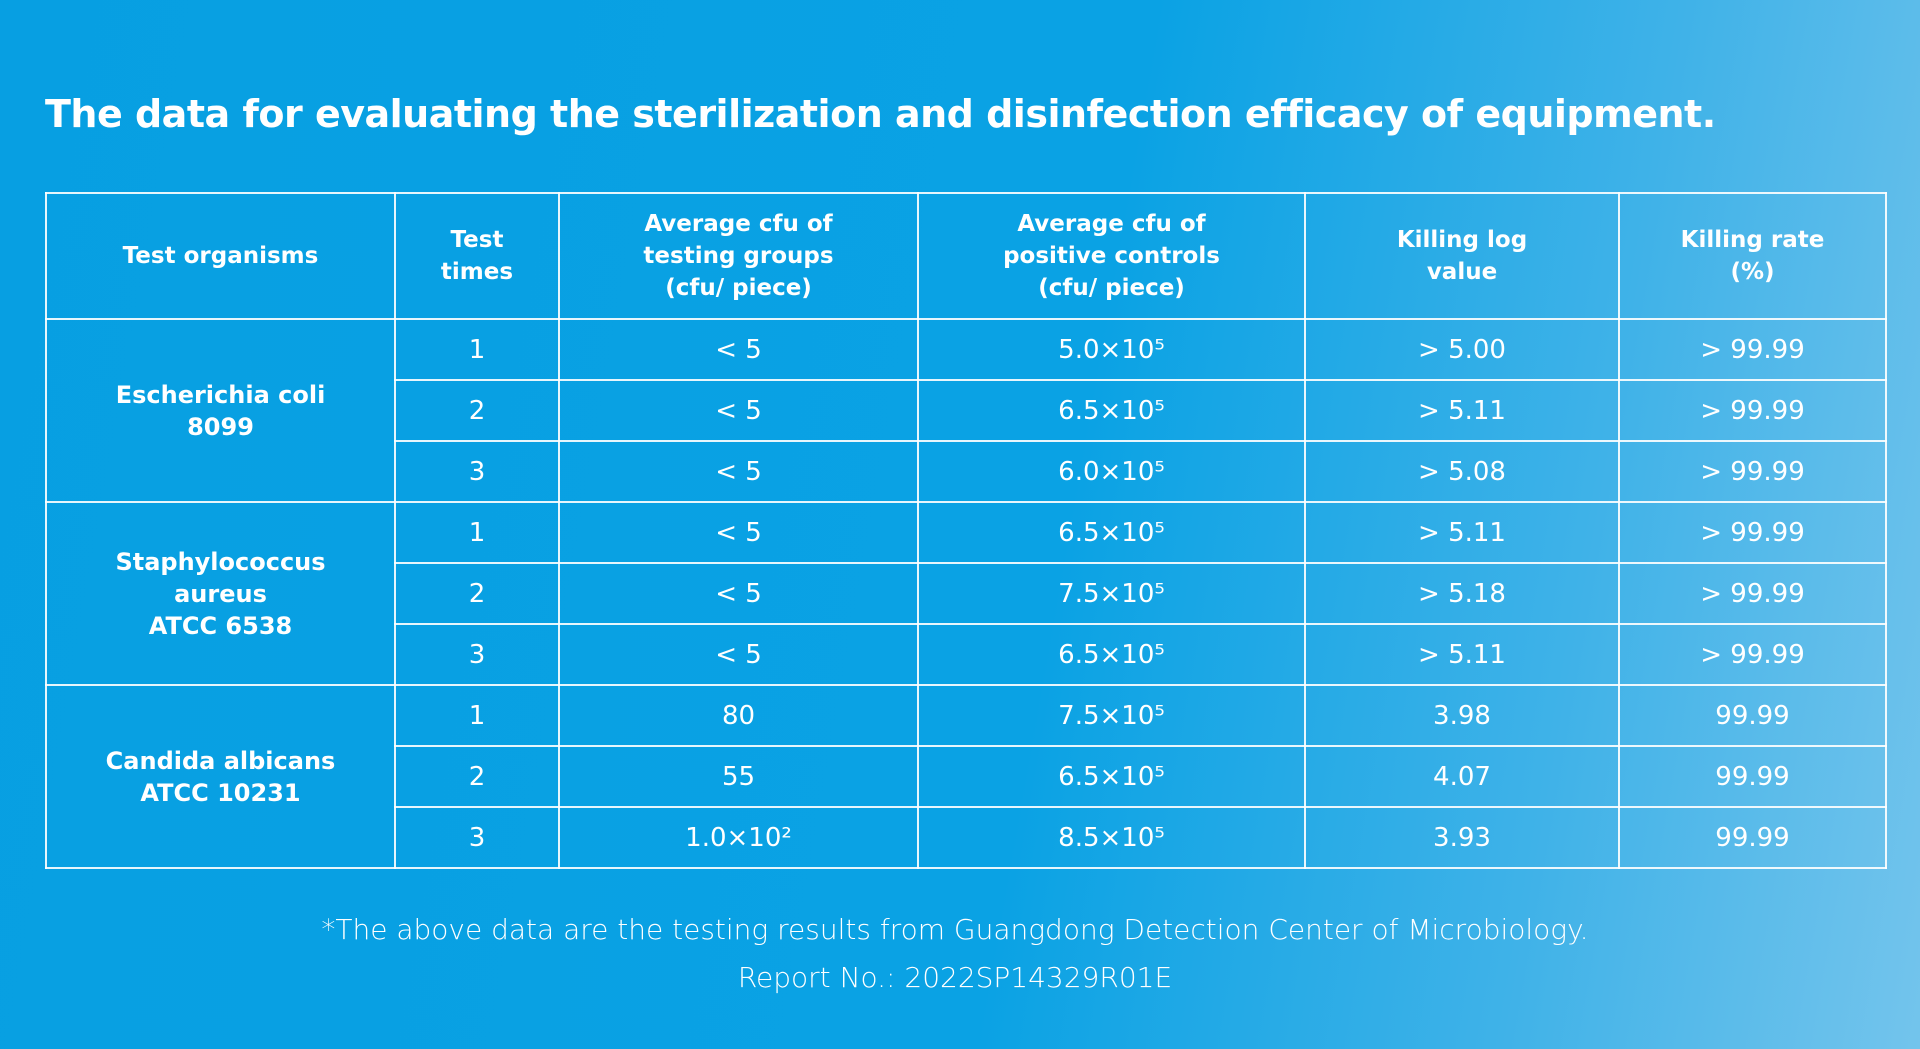 This screenshot has width=1920, height=1049. Describe the element at coordinates (220, 426) in the screenshot. I see `text-line: 8099` at that location.